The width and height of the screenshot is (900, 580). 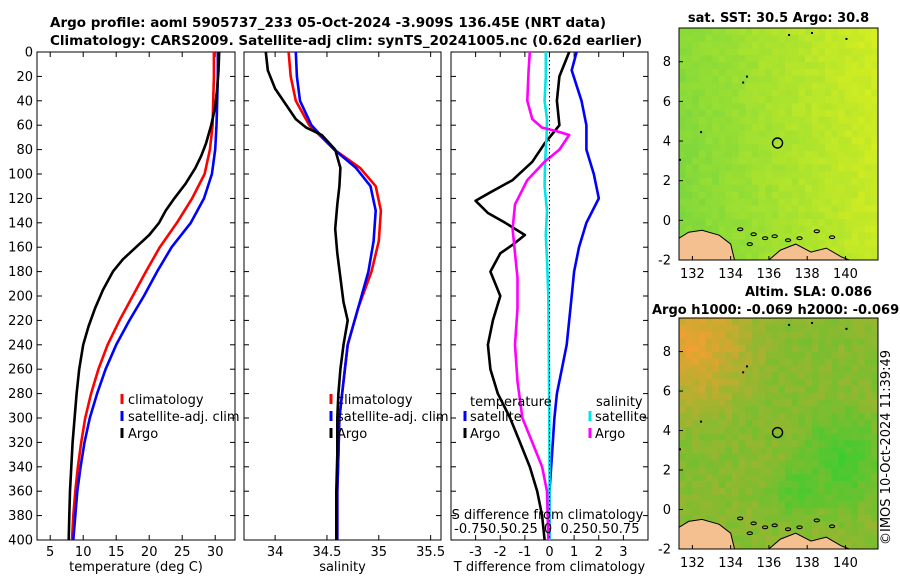 I want to click on y-tick-label: 400, so click(x=20, y=541).